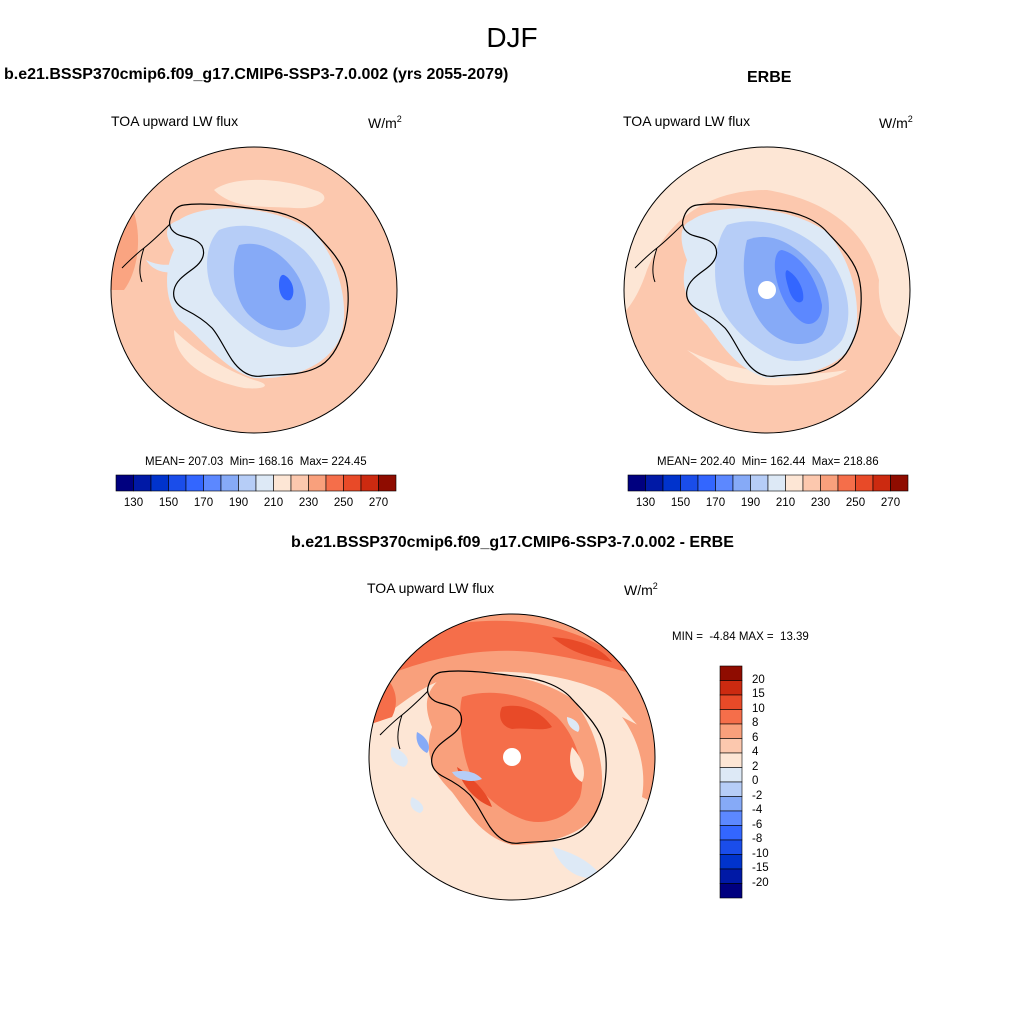 This screenshot has width=1024, height=1024. I want to click on panel-1-map, so click(254, 290).